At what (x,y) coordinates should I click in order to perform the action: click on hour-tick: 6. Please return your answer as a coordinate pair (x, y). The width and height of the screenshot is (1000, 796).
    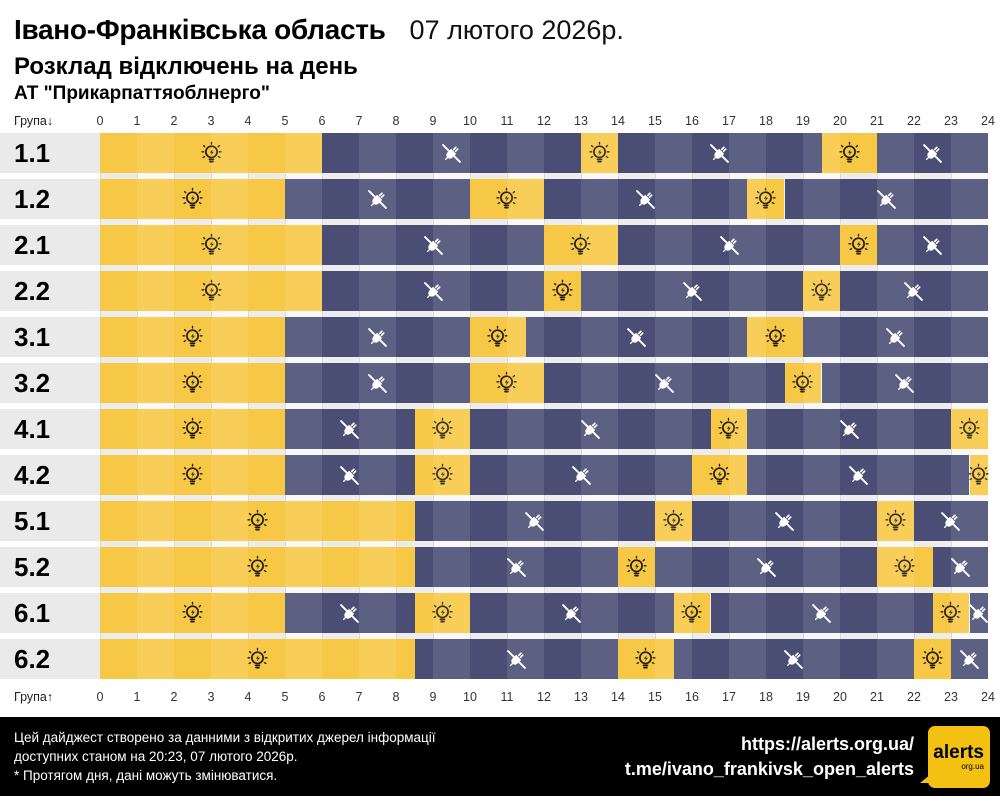
    Looking at the image, I should click on (322, 121).